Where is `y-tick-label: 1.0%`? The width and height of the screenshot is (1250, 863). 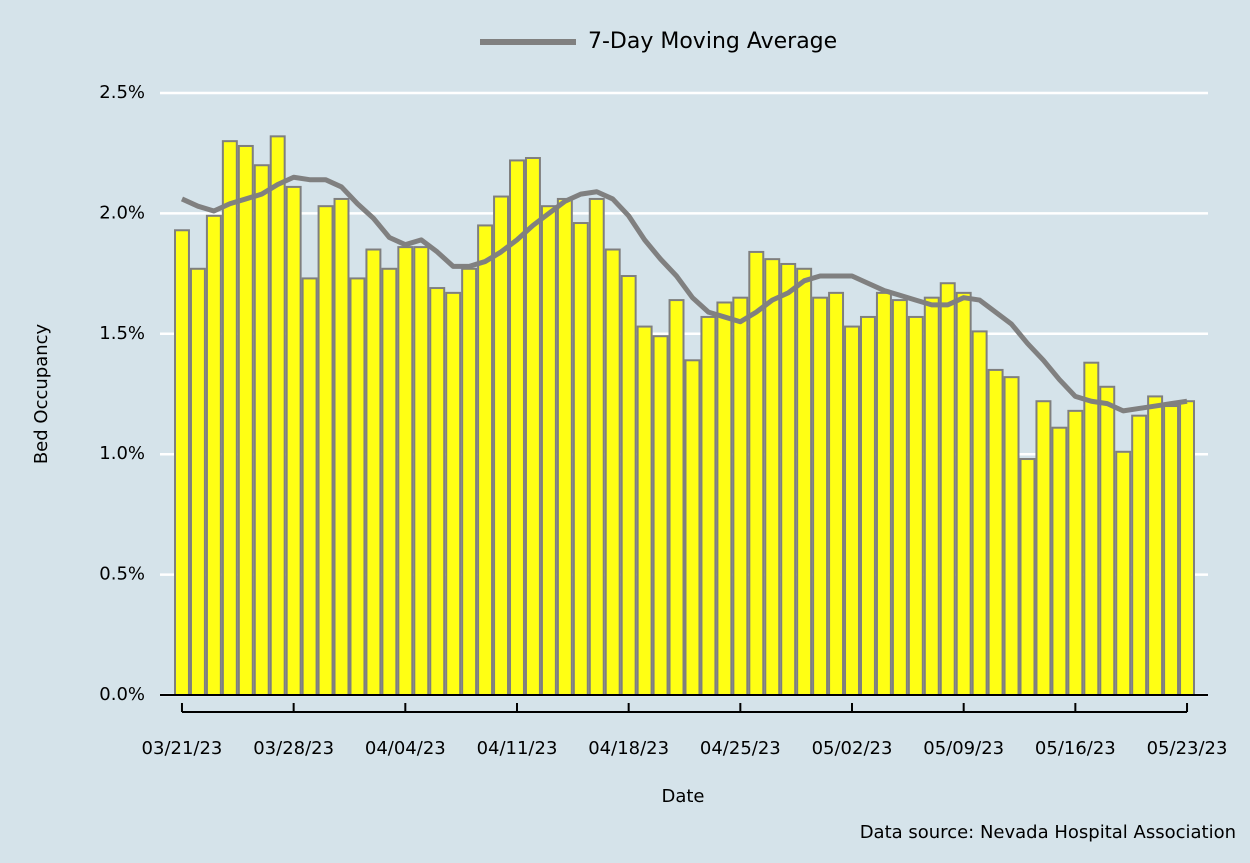 y-tick-label: 1.0% is located at coordinates (122, 453).